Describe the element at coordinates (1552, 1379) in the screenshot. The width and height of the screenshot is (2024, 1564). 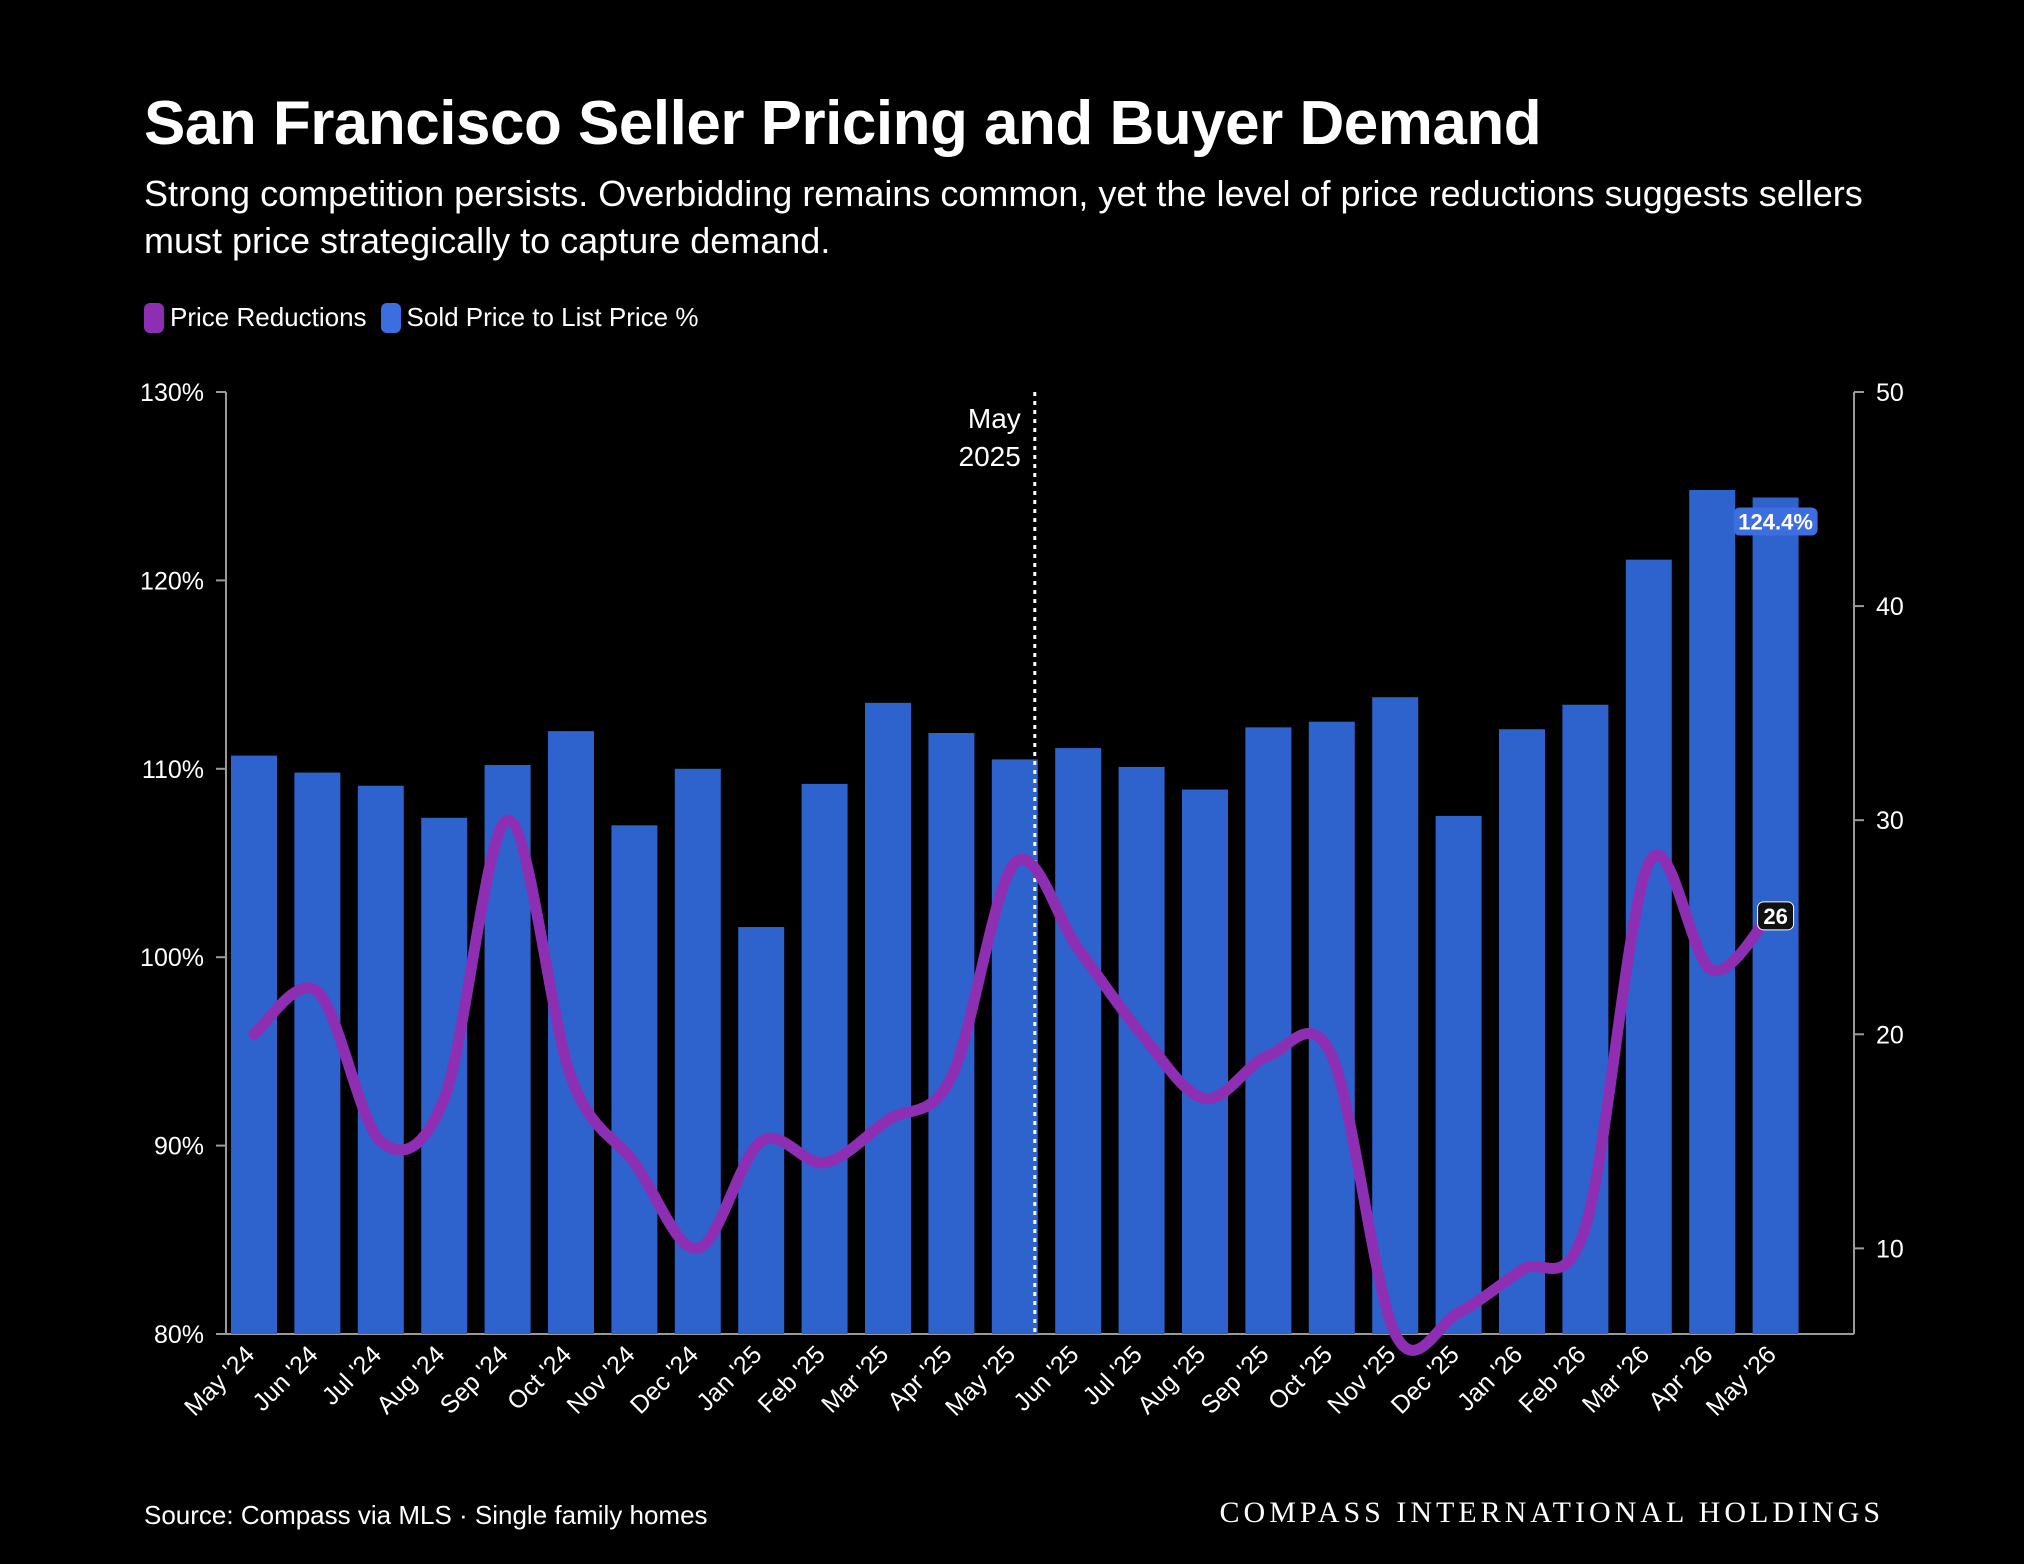
I see `x-tick-label-feb-26: Feb '26` at that location.